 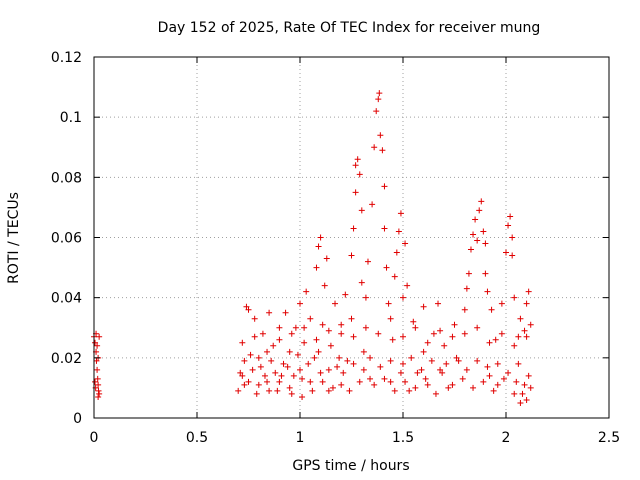 I want to click on y-tick-label: 0.08, so click(x=66, y=178).